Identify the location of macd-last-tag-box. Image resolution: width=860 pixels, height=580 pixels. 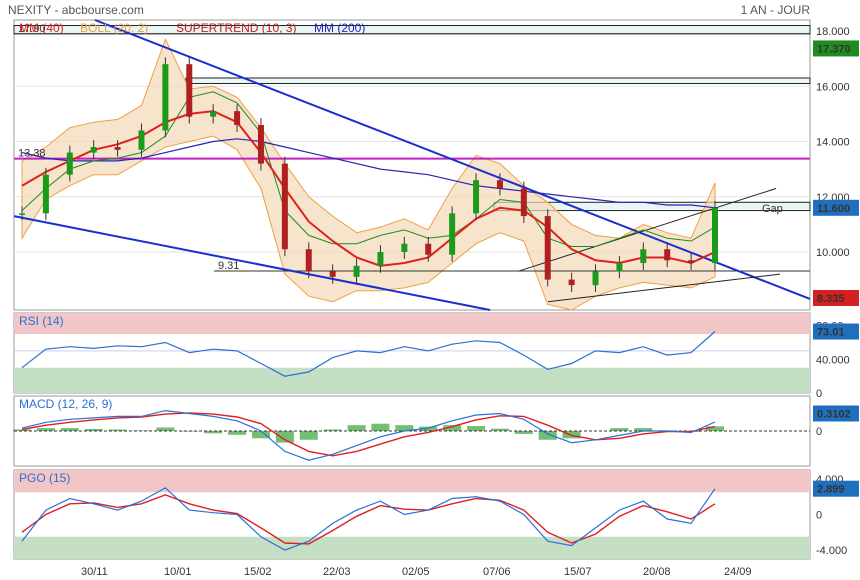
(836, 413).